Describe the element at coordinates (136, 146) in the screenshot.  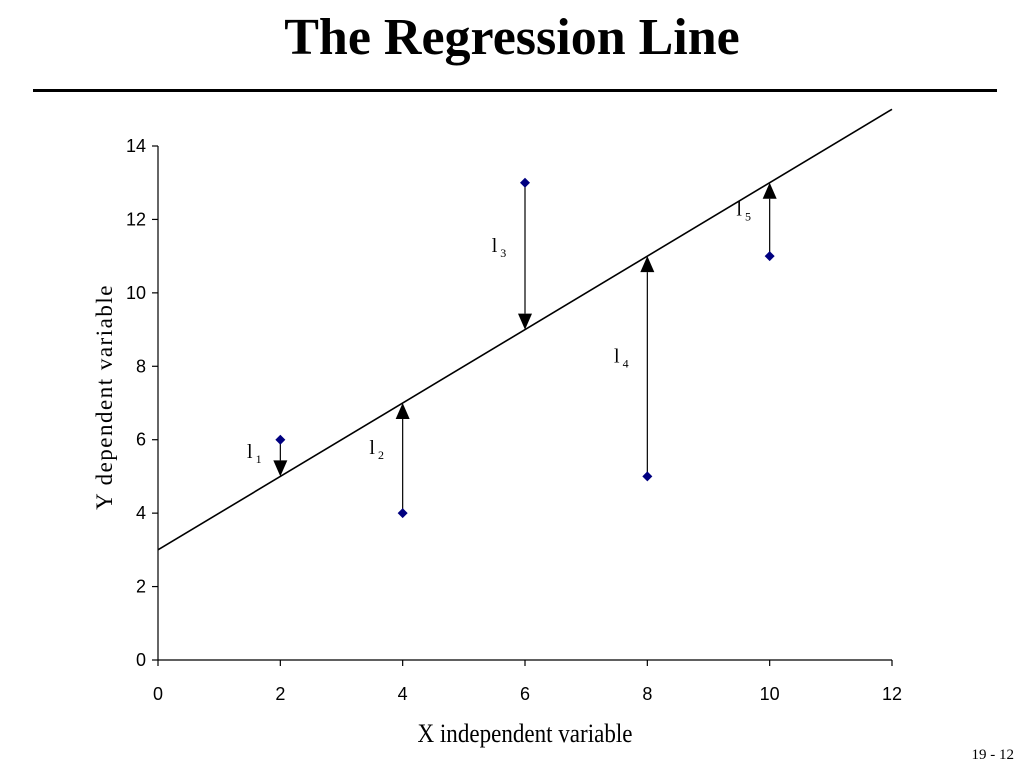
I see `y-tick-label: 14` at that location.